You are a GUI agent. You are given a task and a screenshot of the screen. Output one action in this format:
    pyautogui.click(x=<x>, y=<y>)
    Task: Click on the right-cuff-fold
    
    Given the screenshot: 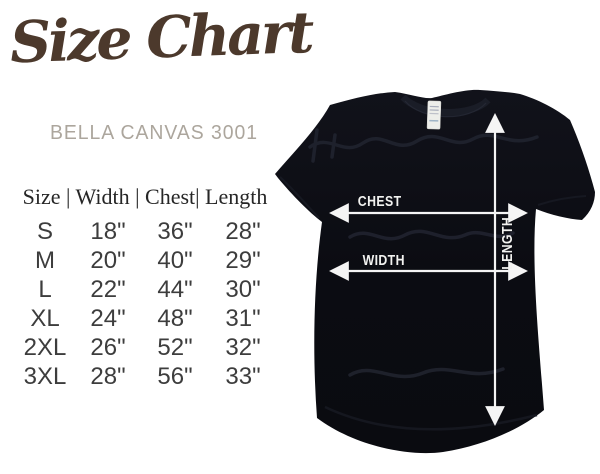 What is the action you would take?
    pyautogui.click(x=562, y=200)
    